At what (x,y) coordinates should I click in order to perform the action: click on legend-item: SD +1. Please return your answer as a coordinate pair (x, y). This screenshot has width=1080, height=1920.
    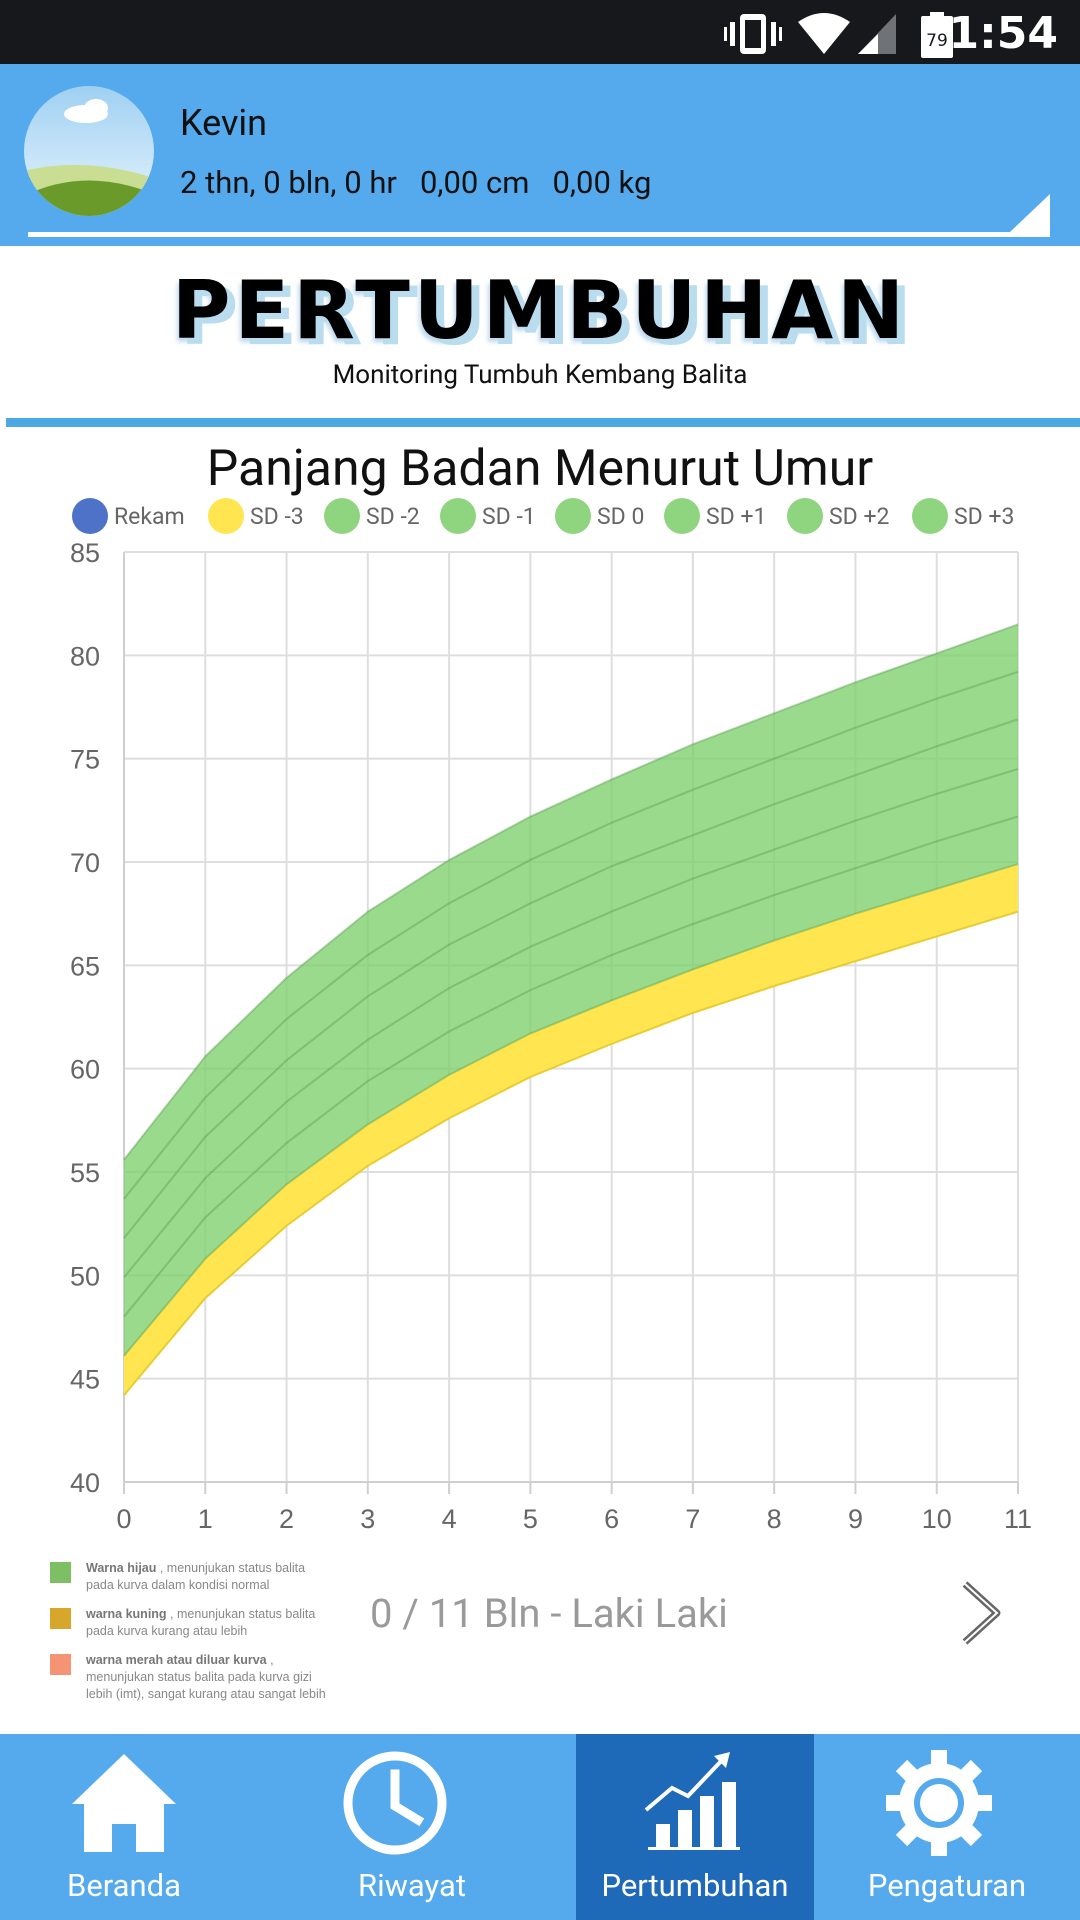
    Looking at the image, I should click on (715, 516).